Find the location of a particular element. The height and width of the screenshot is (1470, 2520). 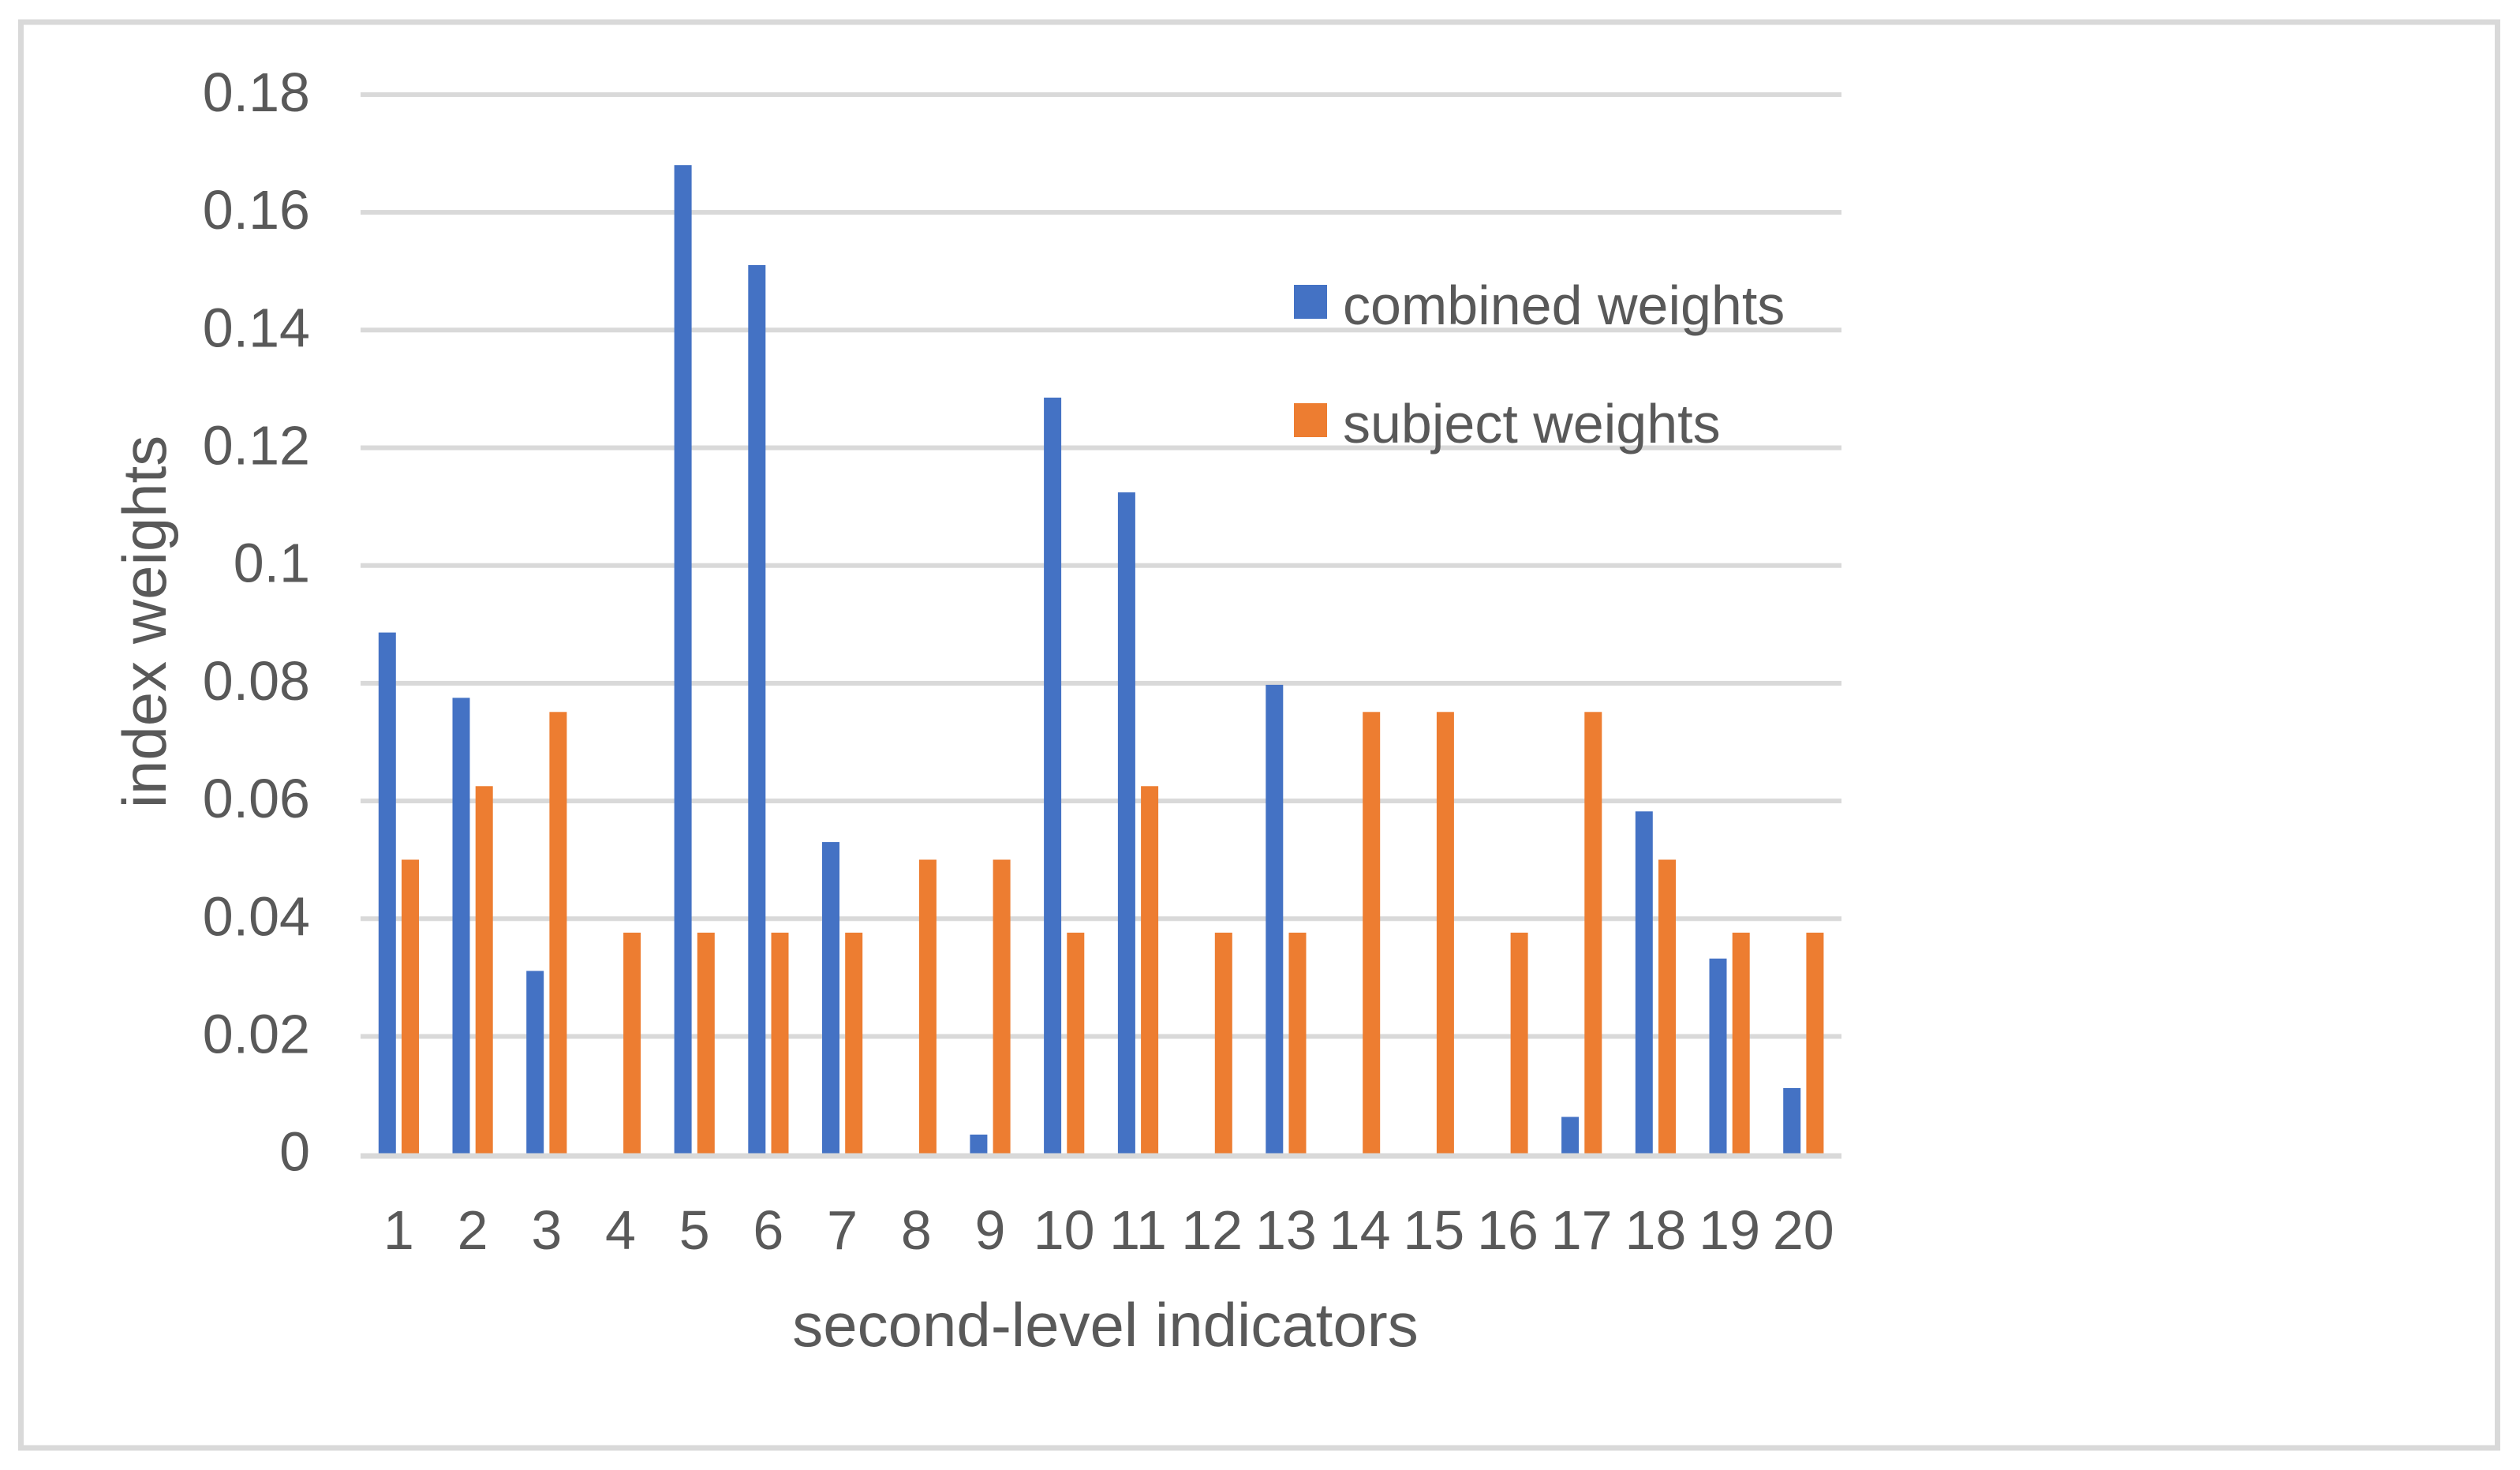

svg-text: 16 is located at coordinates (1508, 1230).